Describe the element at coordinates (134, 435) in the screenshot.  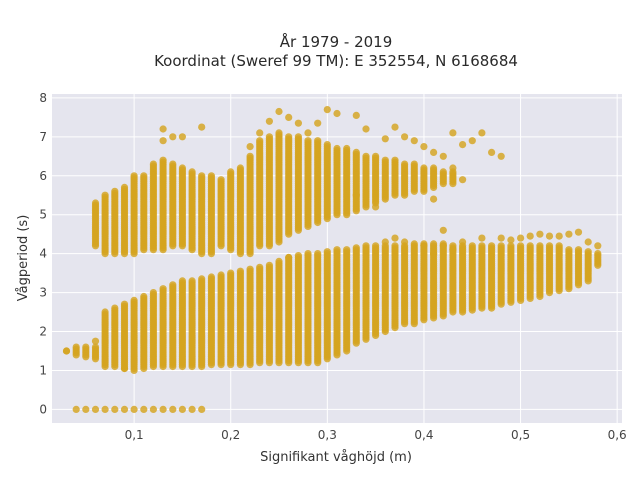
I see `x-tick-label: 0,1` at that location.